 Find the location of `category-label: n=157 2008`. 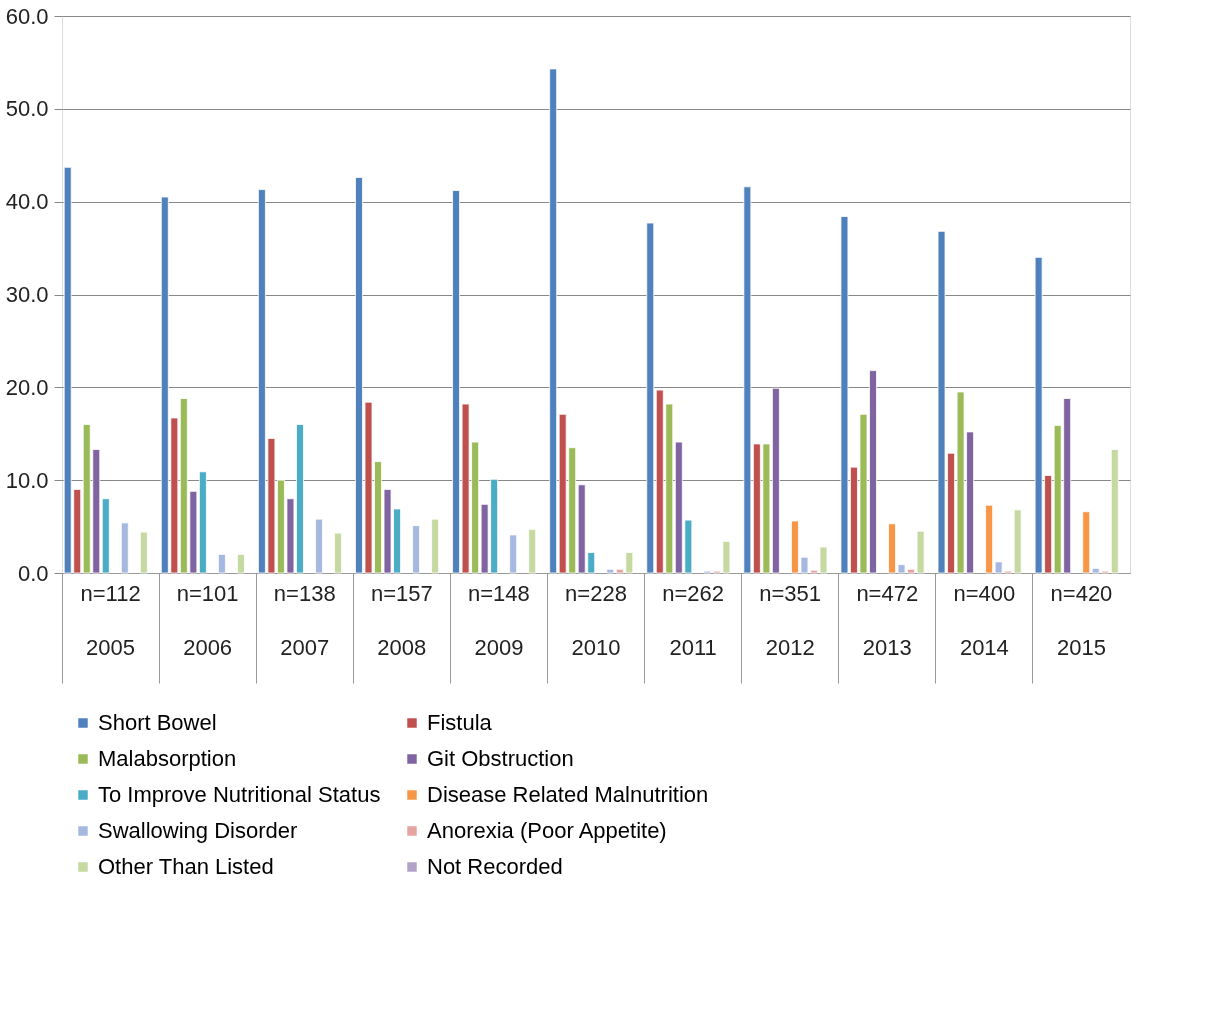

category-label: n=157 2008 is located at coordinates (401, 620).